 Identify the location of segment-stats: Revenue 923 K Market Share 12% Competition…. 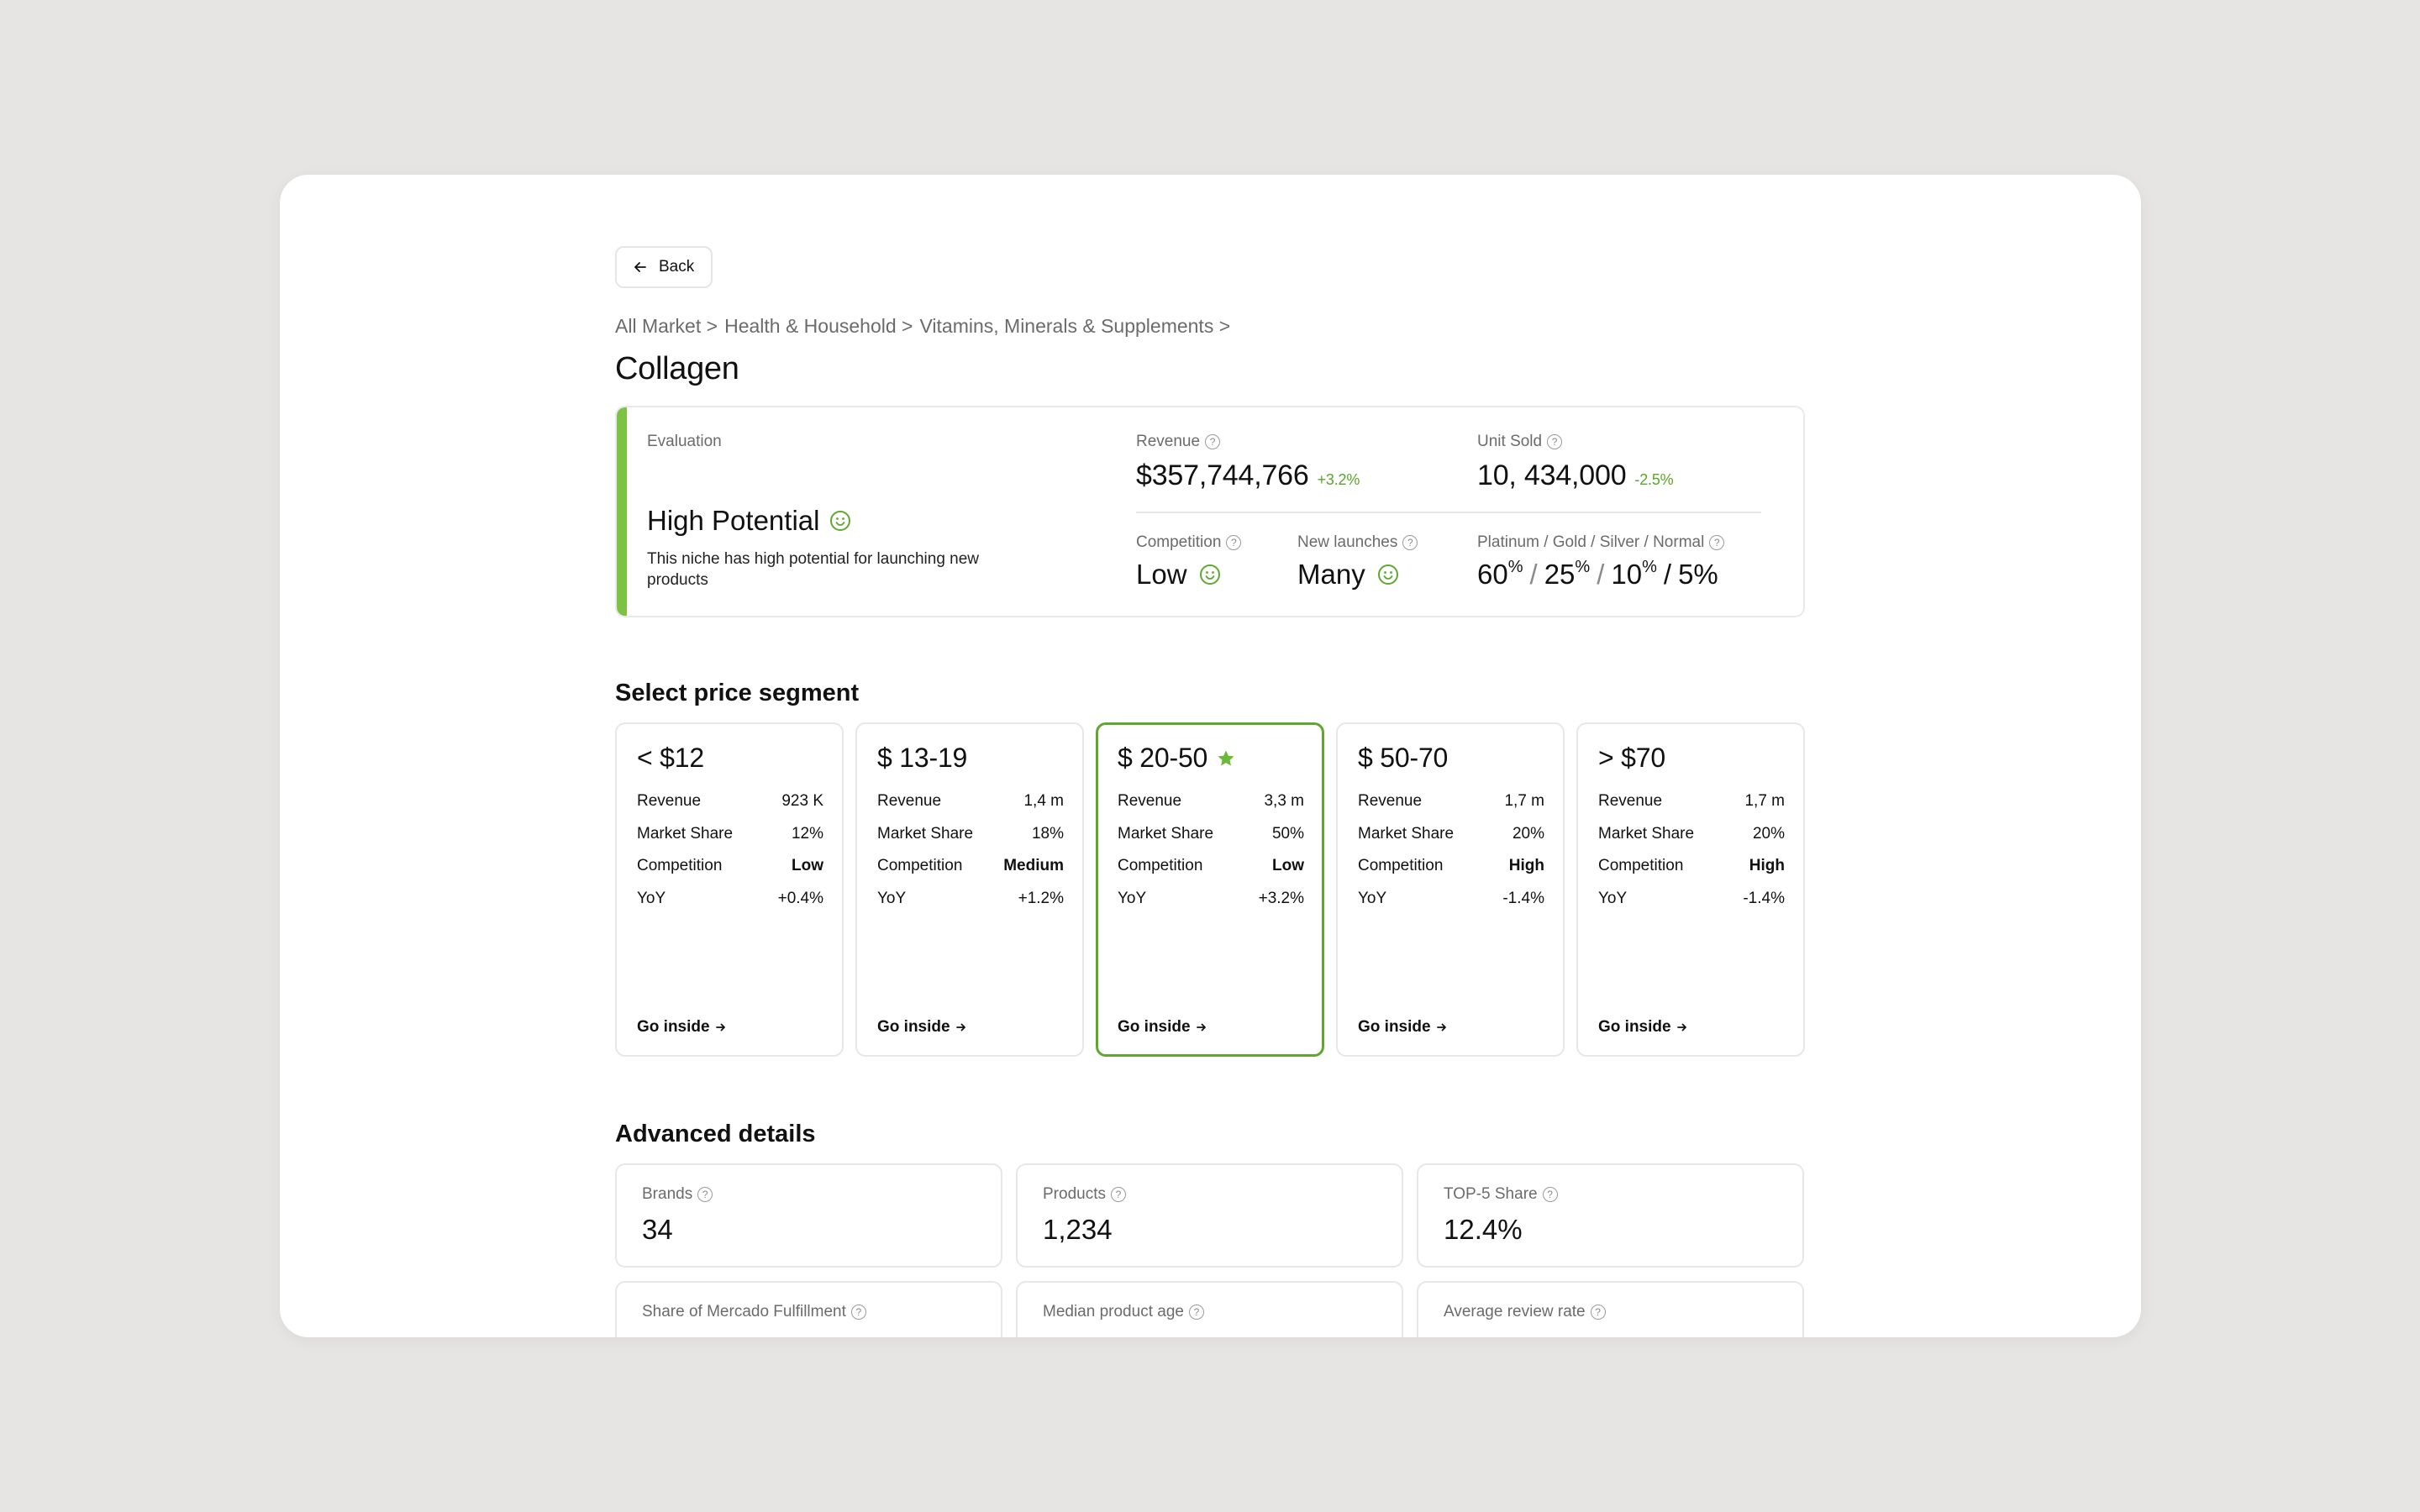
(730, 850).